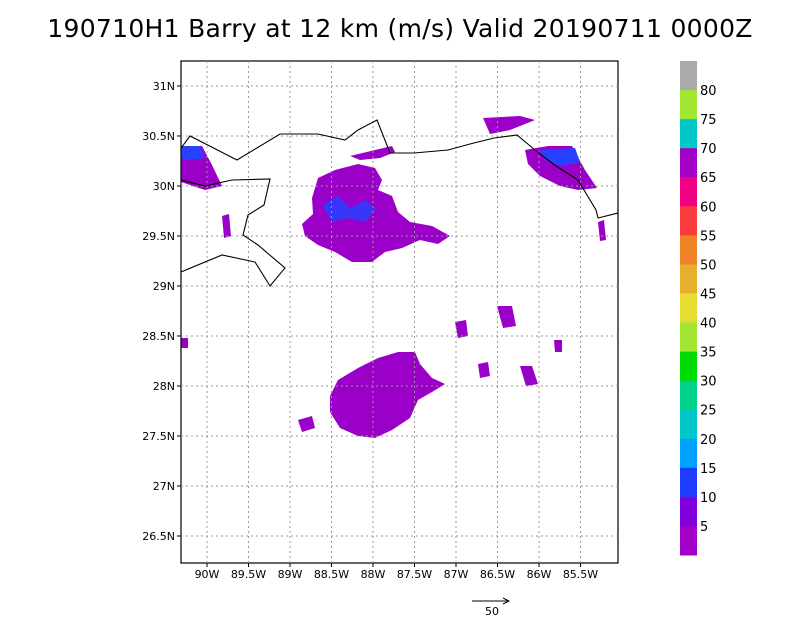 The image size is (800, 618). I want to click on lat-label: 30N, so click(164, 186).